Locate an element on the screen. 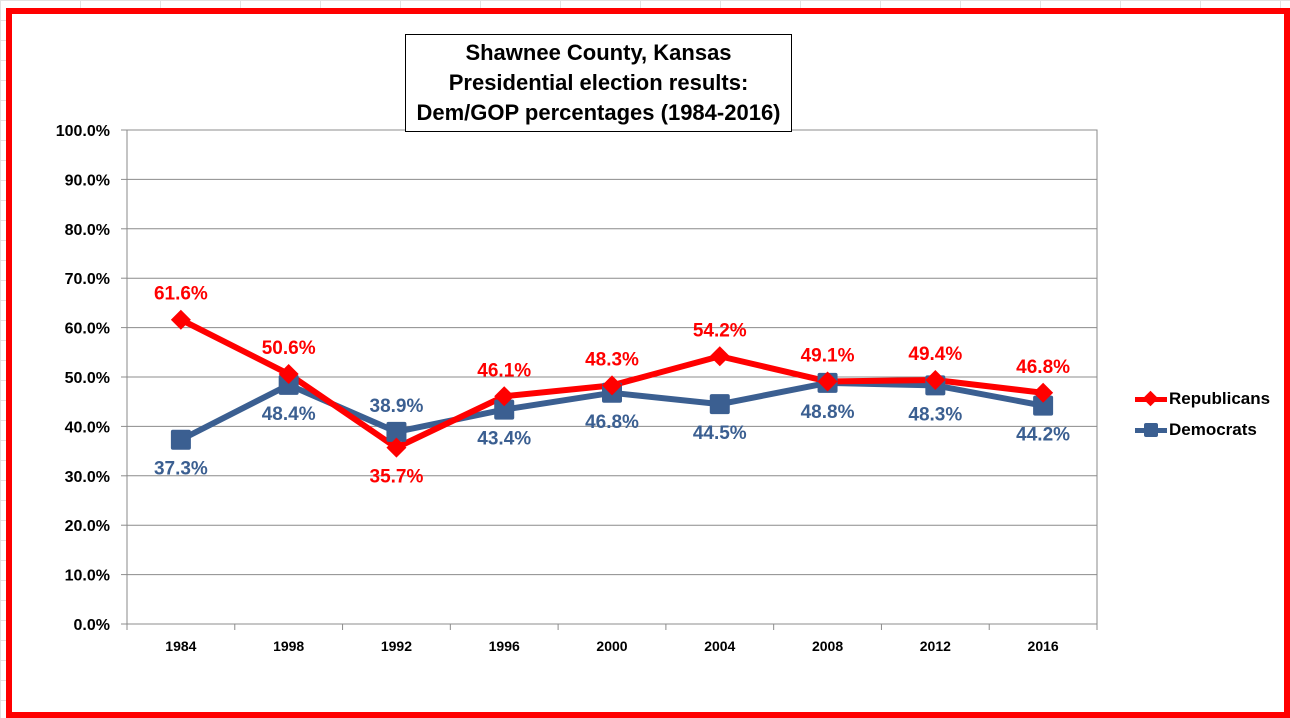 Image resolution: width=1290 pixels, height=718 pixels. data-label-democrats: 44.2% is located at coordinates (1043, 435).